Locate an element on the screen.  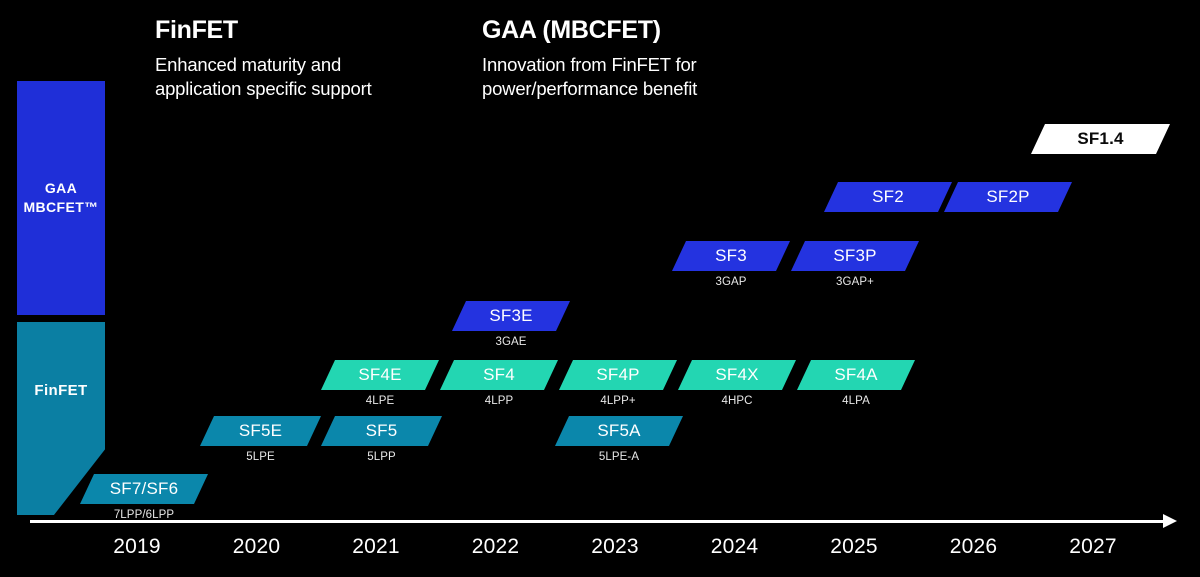
node-sublabel-sf4p: 4LPP+ is located at coordinates (618, 401).